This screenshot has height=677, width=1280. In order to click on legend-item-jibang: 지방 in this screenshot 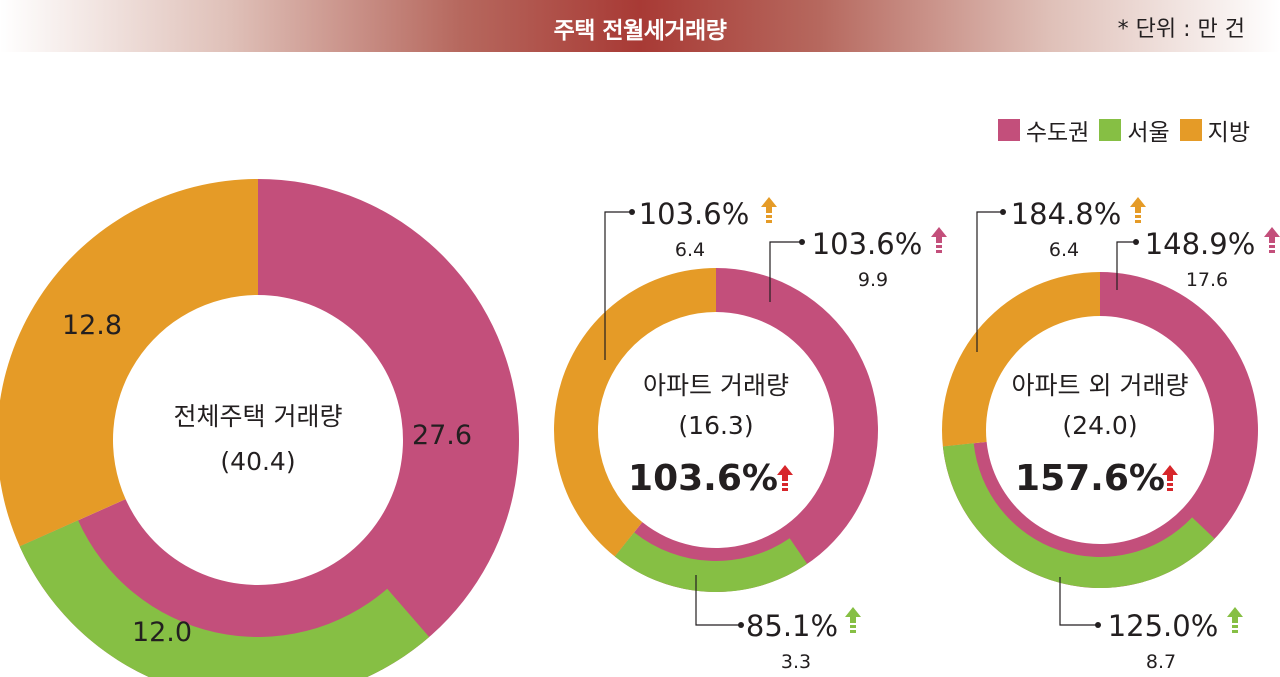, I will do `click(1214, 130)`.